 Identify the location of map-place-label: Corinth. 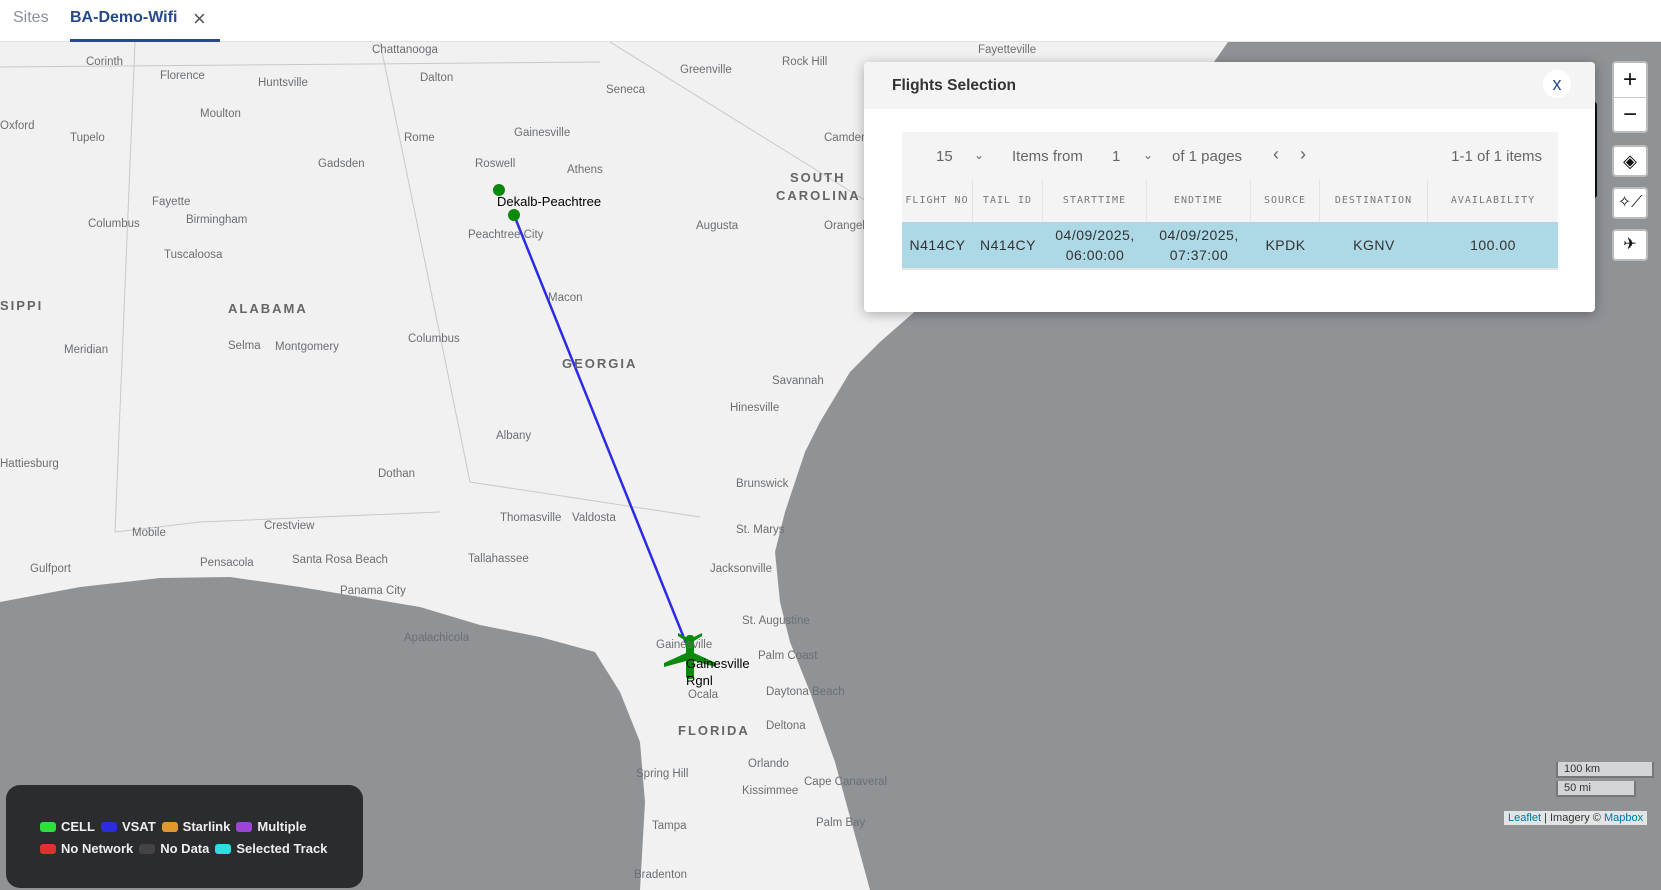
(105, 62).